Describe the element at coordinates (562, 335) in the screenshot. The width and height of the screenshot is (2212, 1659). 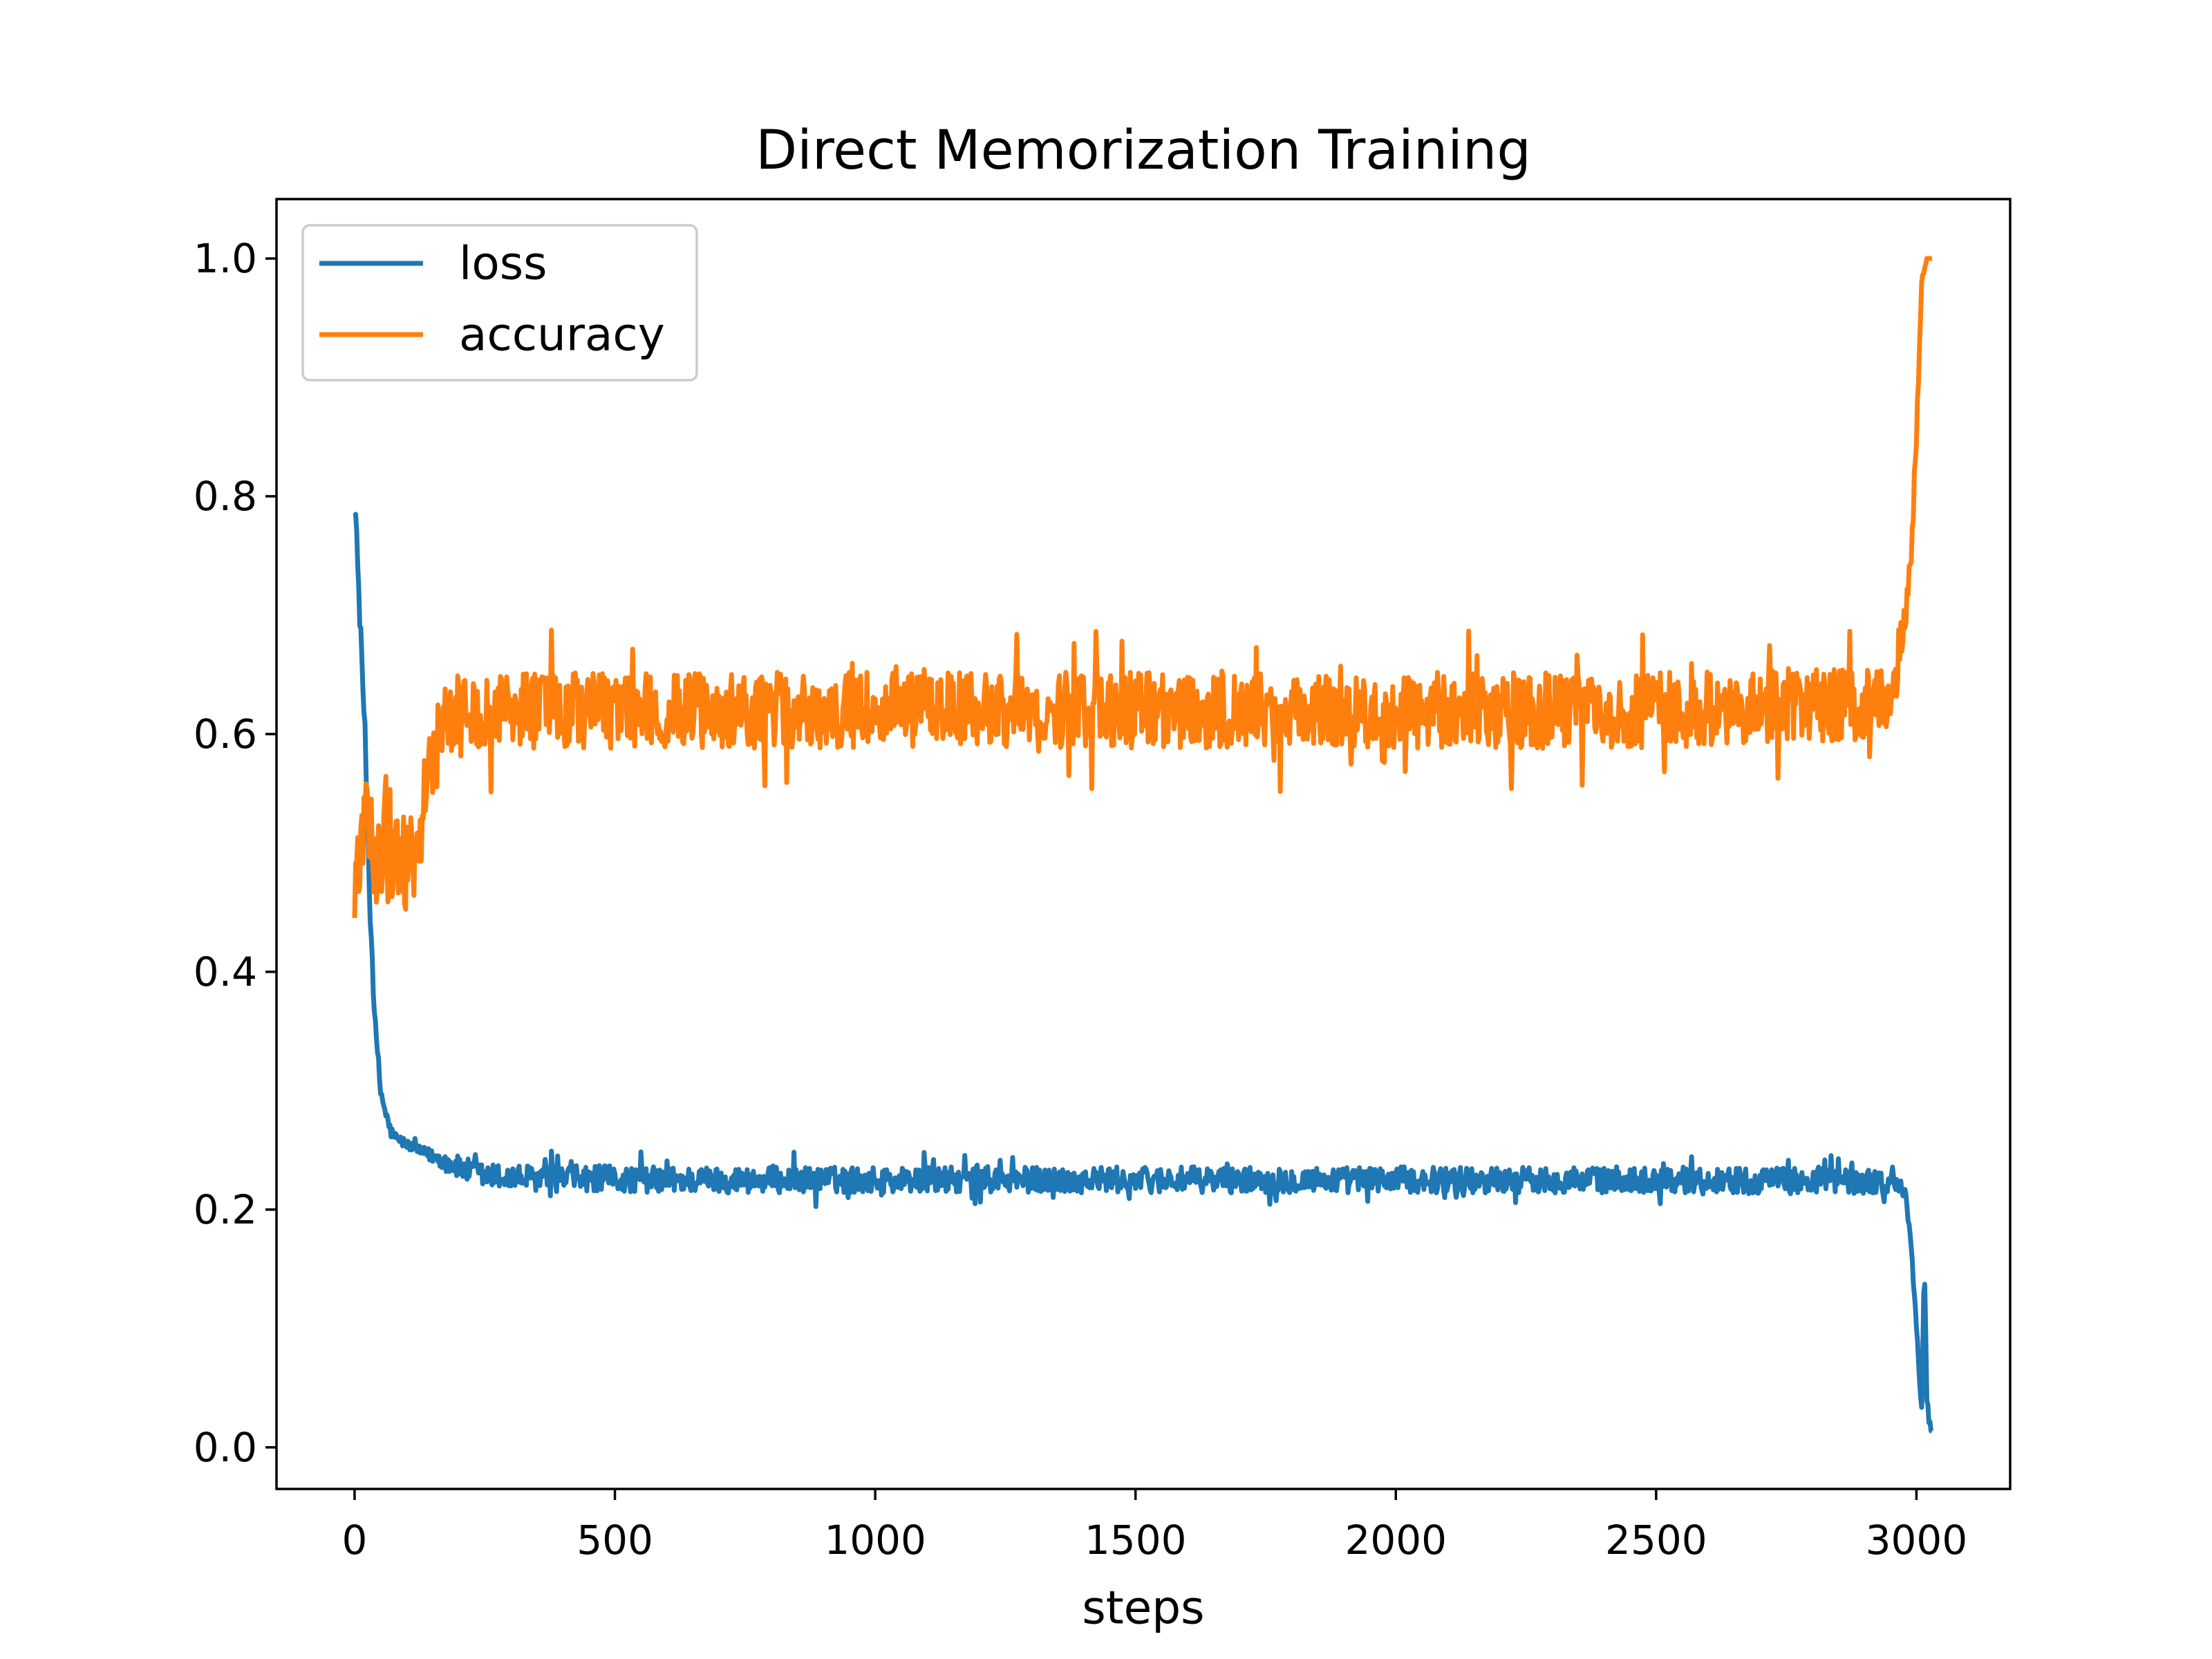
I see `legend-accuracy-label: accuracy` at that location.